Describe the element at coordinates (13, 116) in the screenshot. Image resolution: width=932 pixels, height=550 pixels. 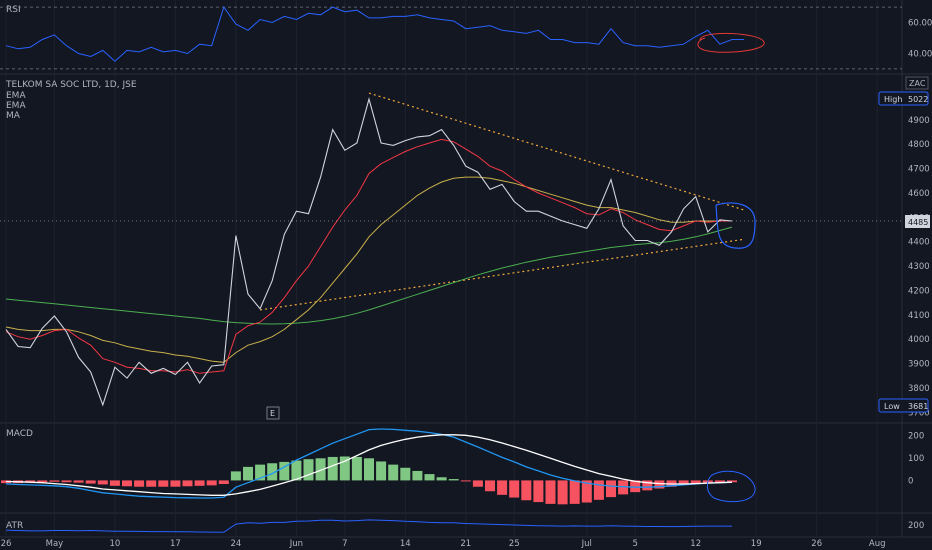
I see `legend-ma: MA` at that location.